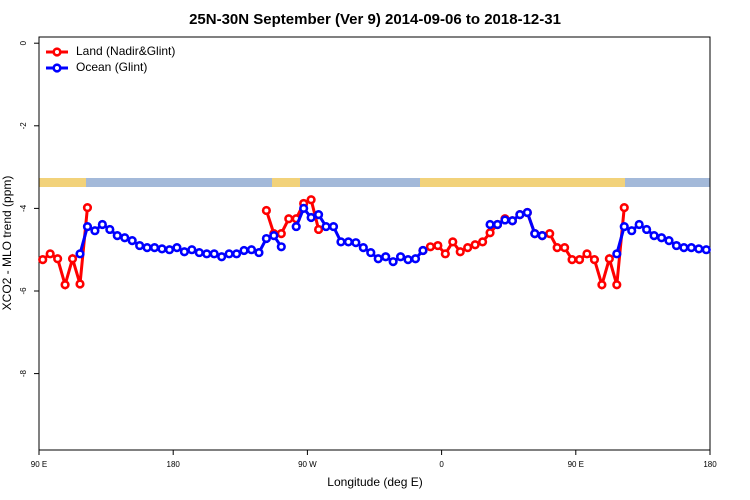 This screenshot has height=500, width=750. What do you see at coordinates (23, 126) in the screenshot?
I see `y-tick-label: -2` at bounding box center [23, 126].